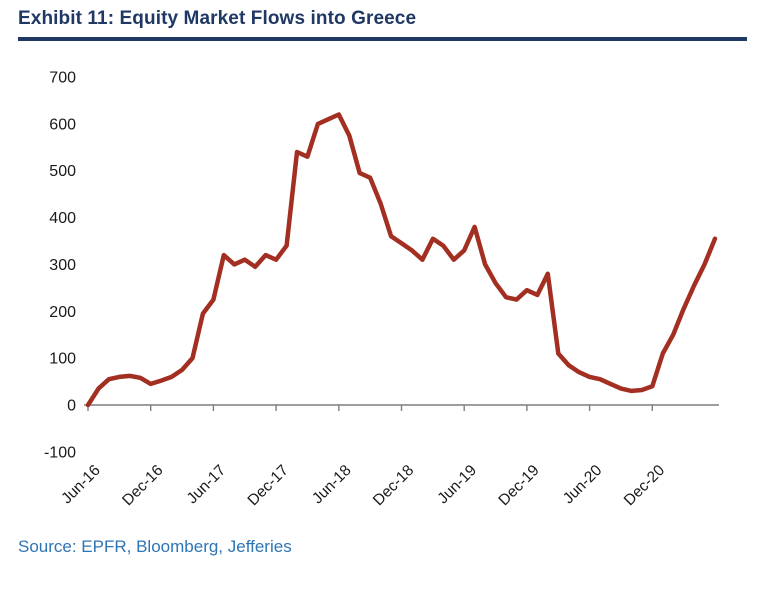 This screenshot has width=767, height=597. What do you see at coordinates (332, 485) in the screenshot?
I see `x-tick-label: Jun-18` at bounding box center [332, 485].